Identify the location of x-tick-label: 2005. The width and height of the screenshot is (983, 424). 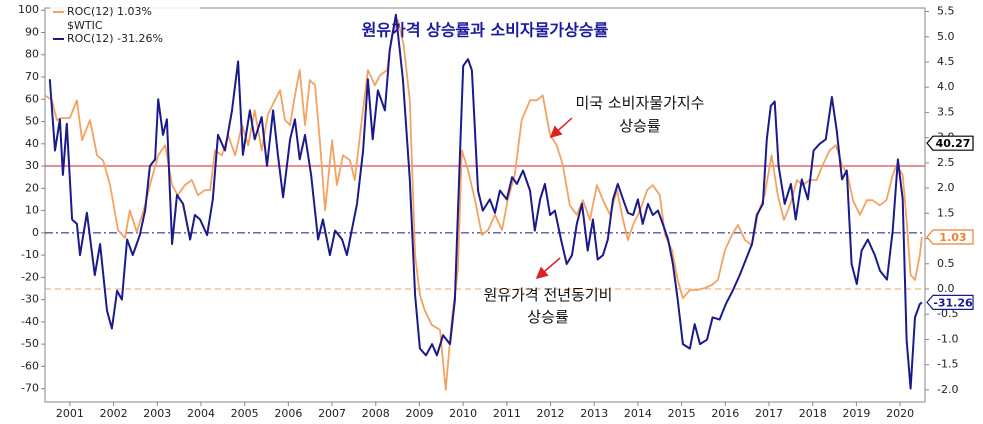
(245, 413).